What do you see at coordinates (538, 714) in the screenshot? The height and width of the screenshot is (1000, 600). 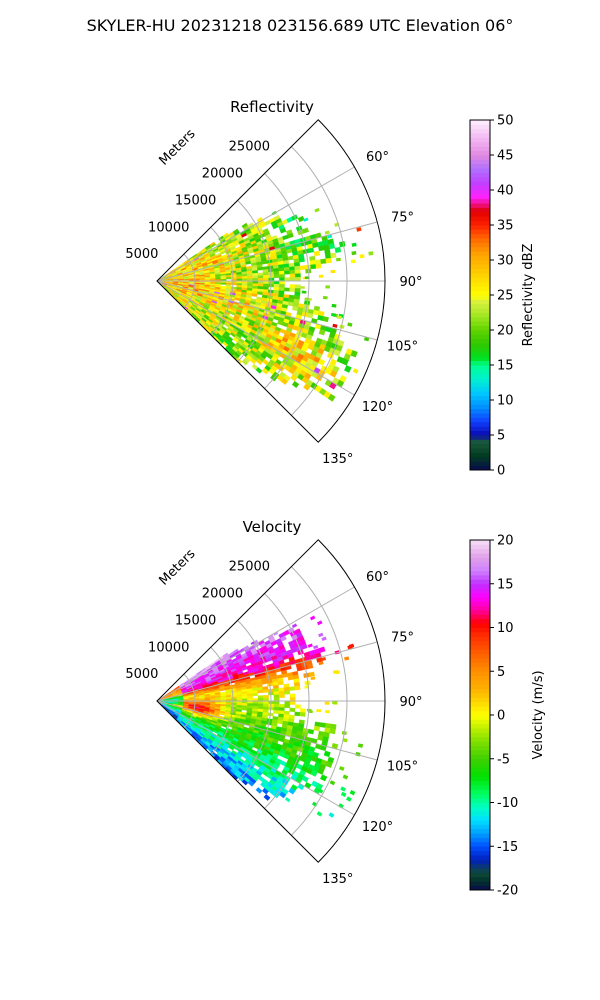 I see `velocity-colorbar-label: Velocity (m/s)` at bounding box center [538, 714].